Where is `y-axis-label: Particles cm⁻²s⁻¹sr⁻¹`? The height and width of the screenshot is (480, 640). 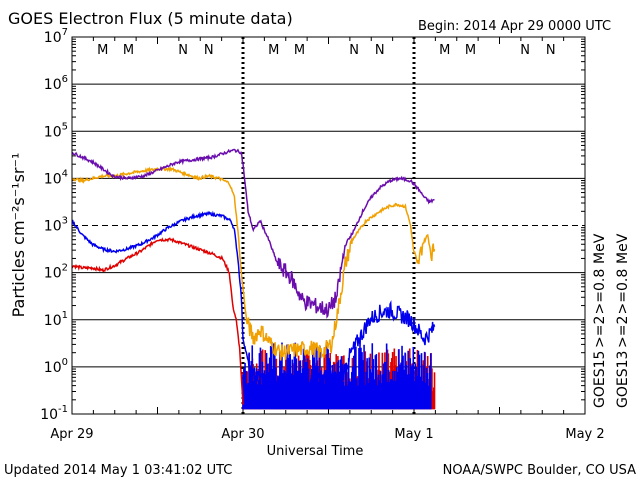 y-axis-label: Particles cm⁻²s⁻¹sr⁻¹ is located at coordinates (18, 235).